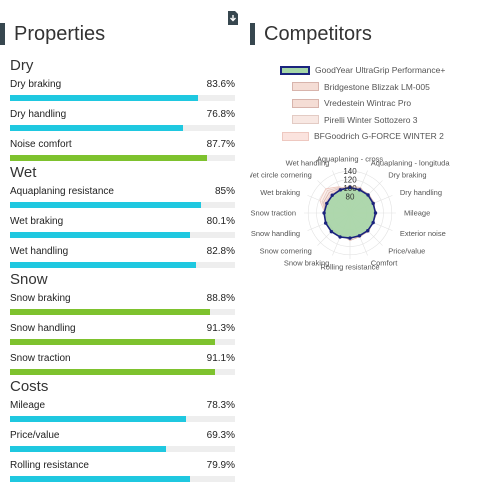 The height and width of the screenshot is (490, 480). What do you see at coordinates (220, 328) in the screenshot?
I see `metric-value: 91.3%` at bounding box center [220, 328].